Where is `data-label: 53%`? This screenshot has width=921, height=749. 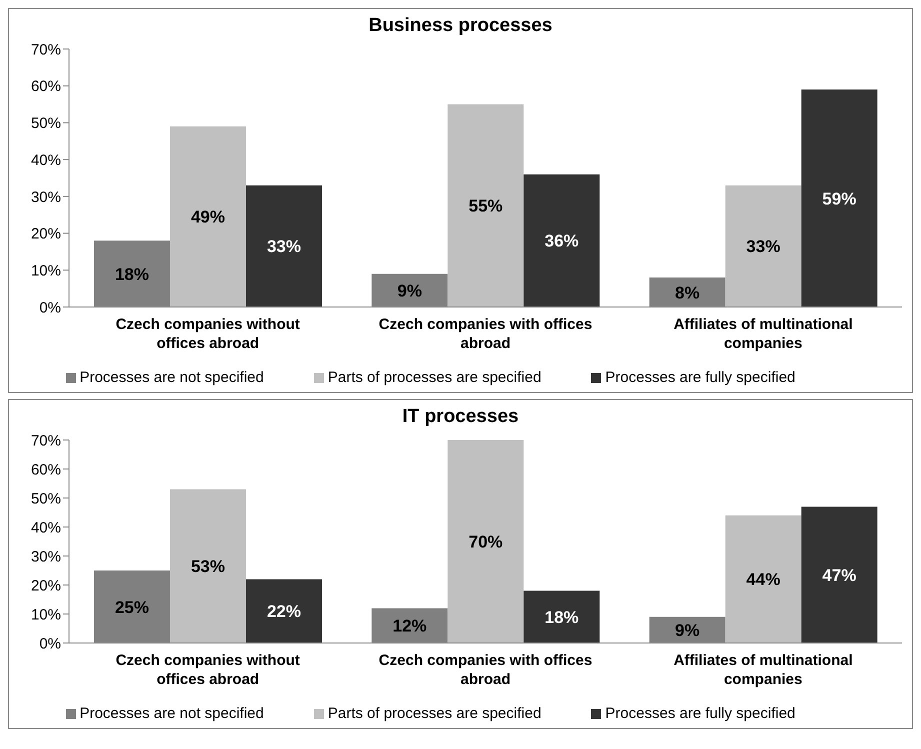 data-label: 53% is located at coordinates (208, 566).